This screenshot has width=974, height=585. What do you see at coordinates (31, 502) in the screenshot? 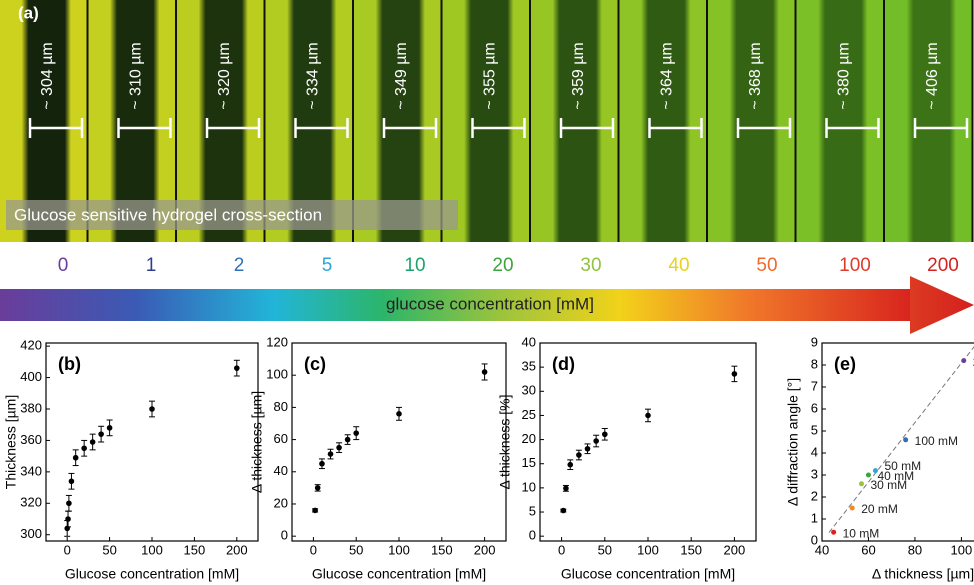
I see `y-tick-label: 320` at bounding box center [31, 502].